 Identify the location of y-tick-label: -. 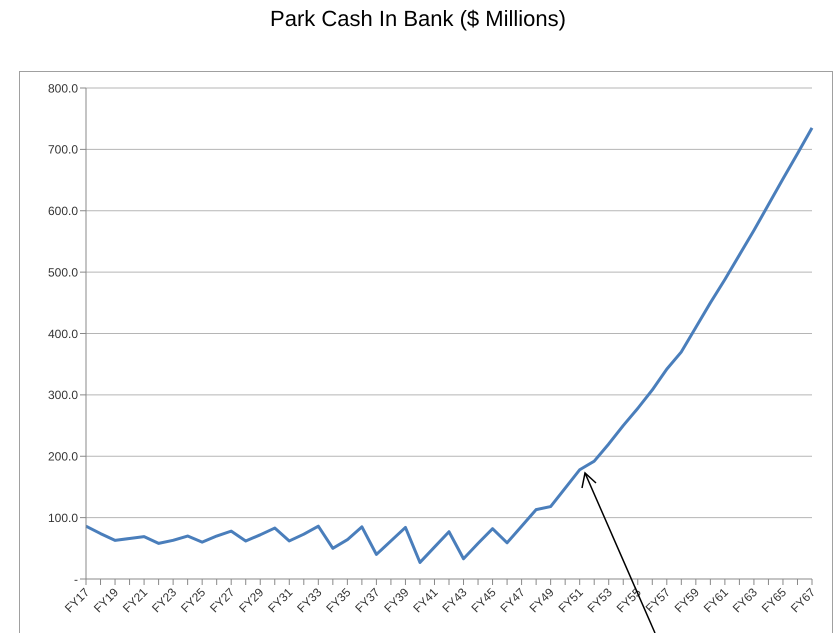
(76, 579).